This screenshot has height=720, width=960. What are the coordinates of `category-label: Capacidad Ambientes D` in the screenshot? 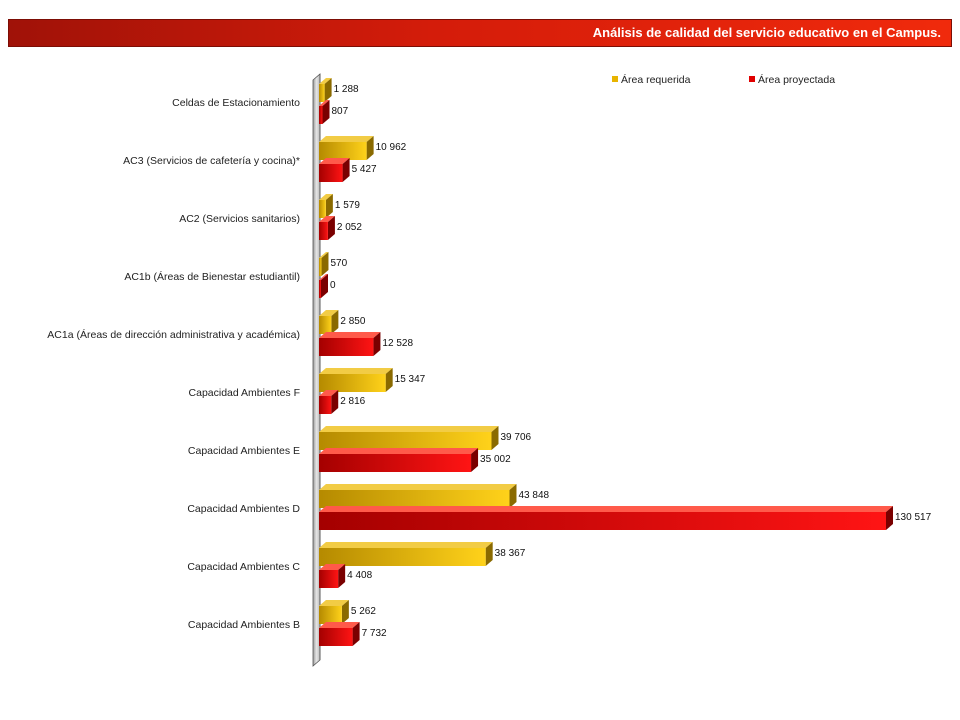 It's located at (243, 509).